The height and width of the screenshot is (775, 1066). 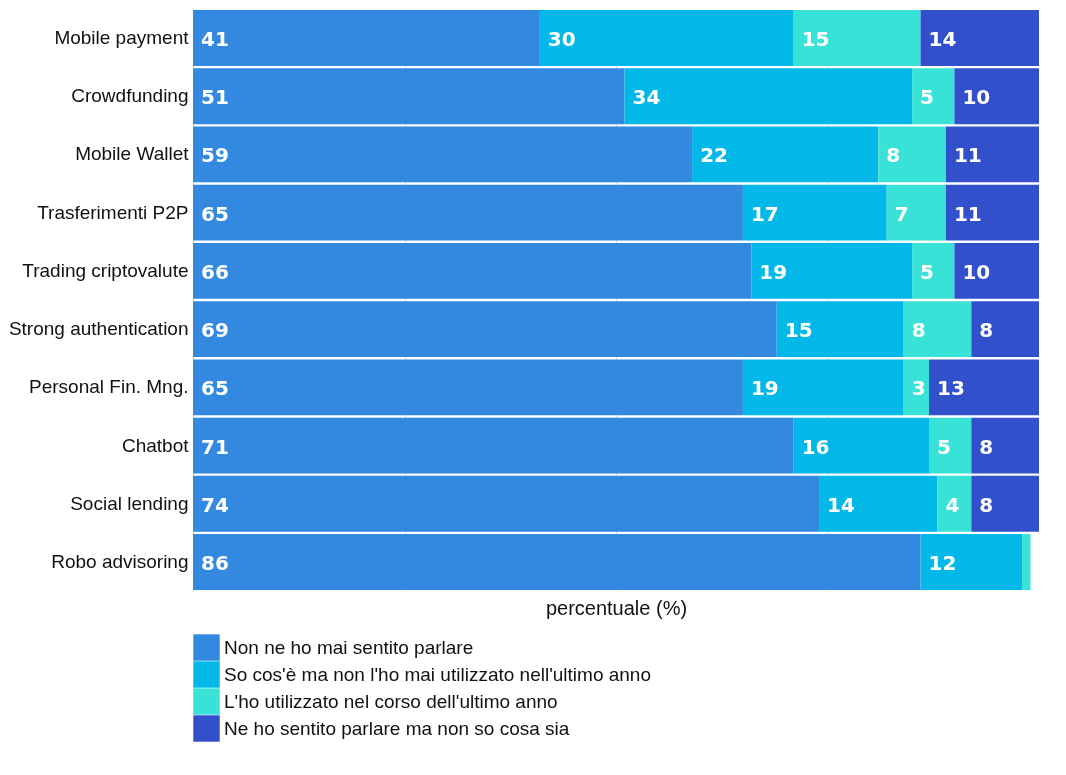 I want to click on data-label: 51, so click(x=215, y=97).